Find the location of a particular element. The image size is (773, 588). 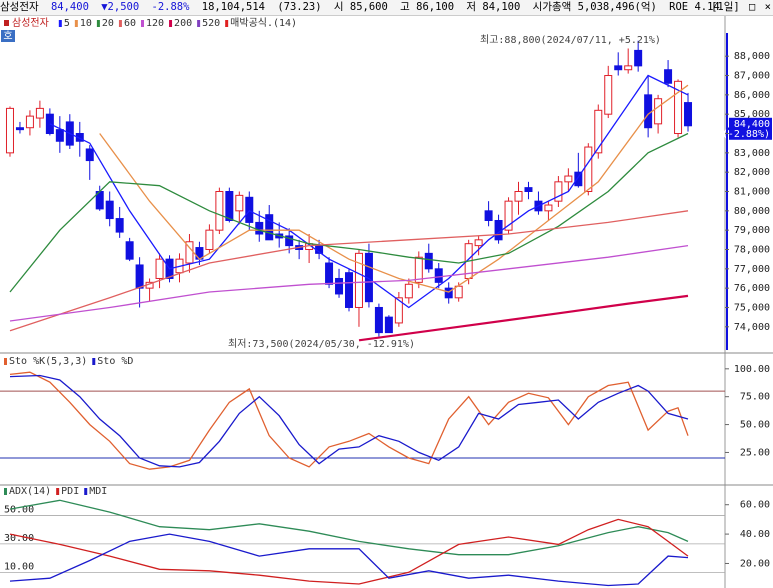

roe: ROE 4.14 is located at coordinates (694, 7).